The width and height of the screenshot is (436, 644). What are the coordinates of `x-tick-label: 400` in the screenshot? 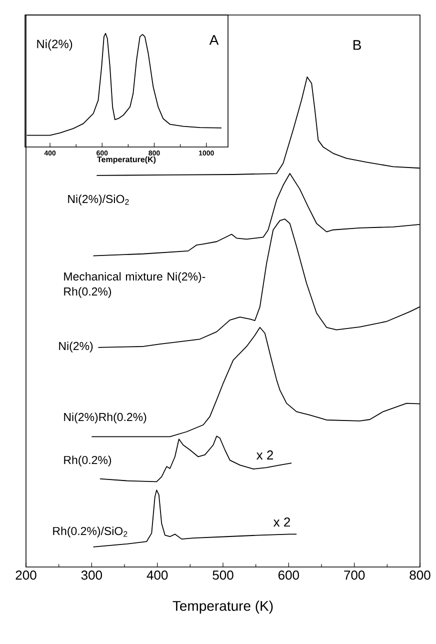 It's located at (157, 575).